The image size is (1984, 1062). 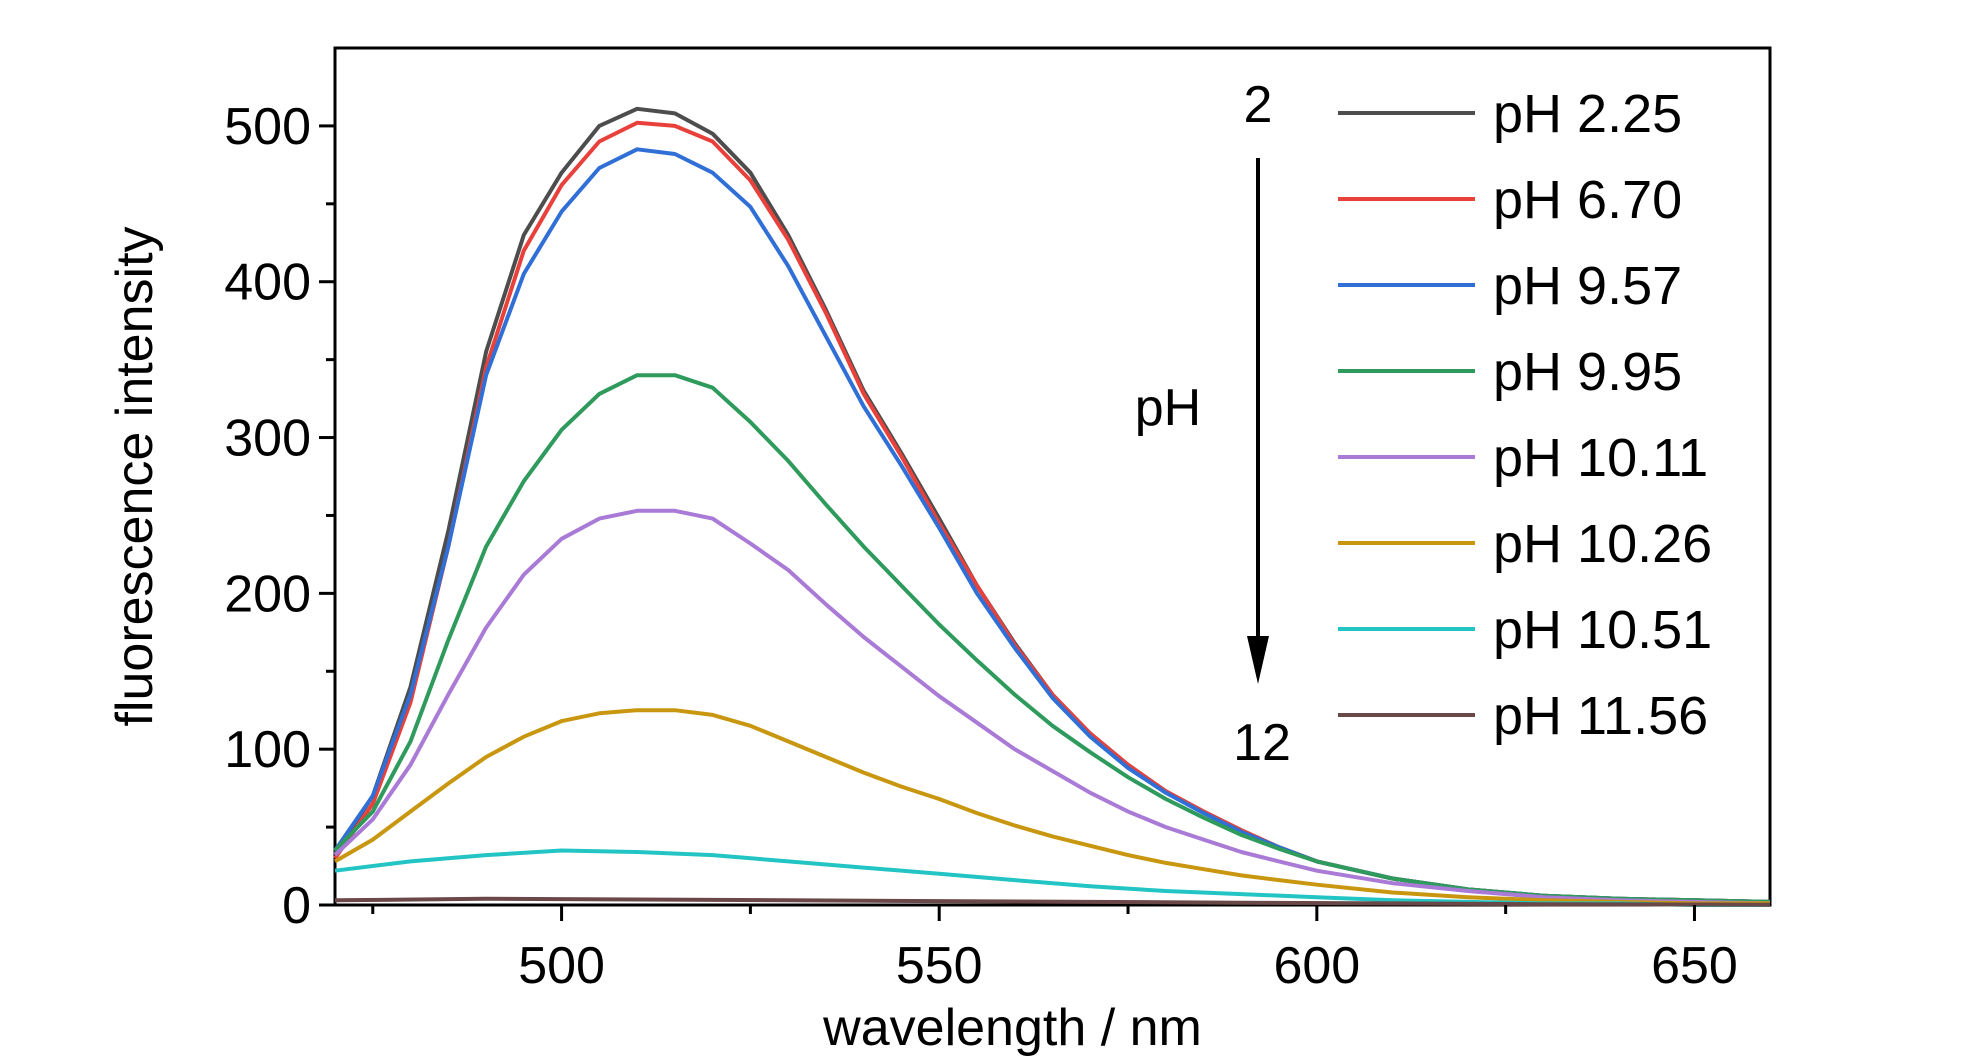 I want to click on legend-label: pH 10.51, so click(x=1602, y=630).